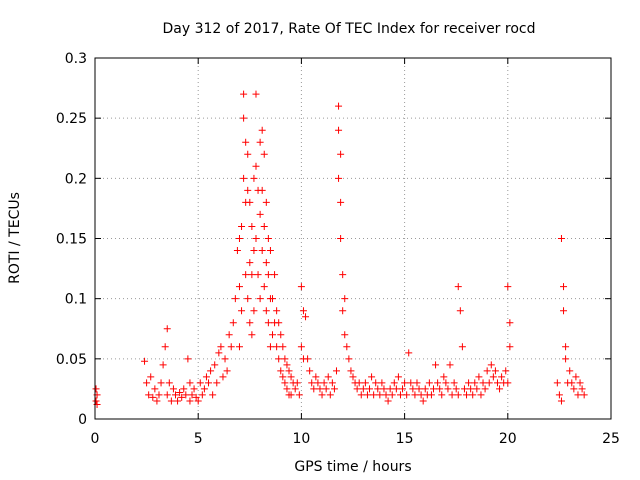 This screenshot has width=640, height=480. I want to click on y-tick-label: 0.3, so click(76, 59).